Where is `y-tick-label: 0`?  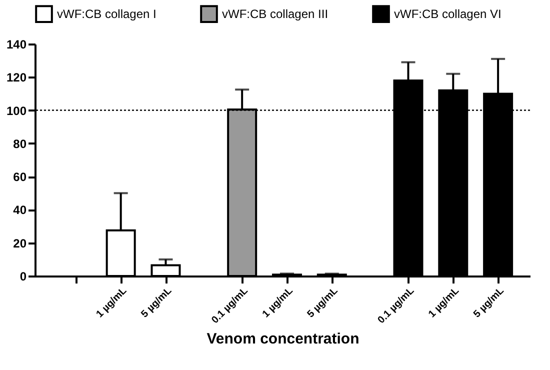 y-tick-label: 0 is located at coordinates (23, 277).